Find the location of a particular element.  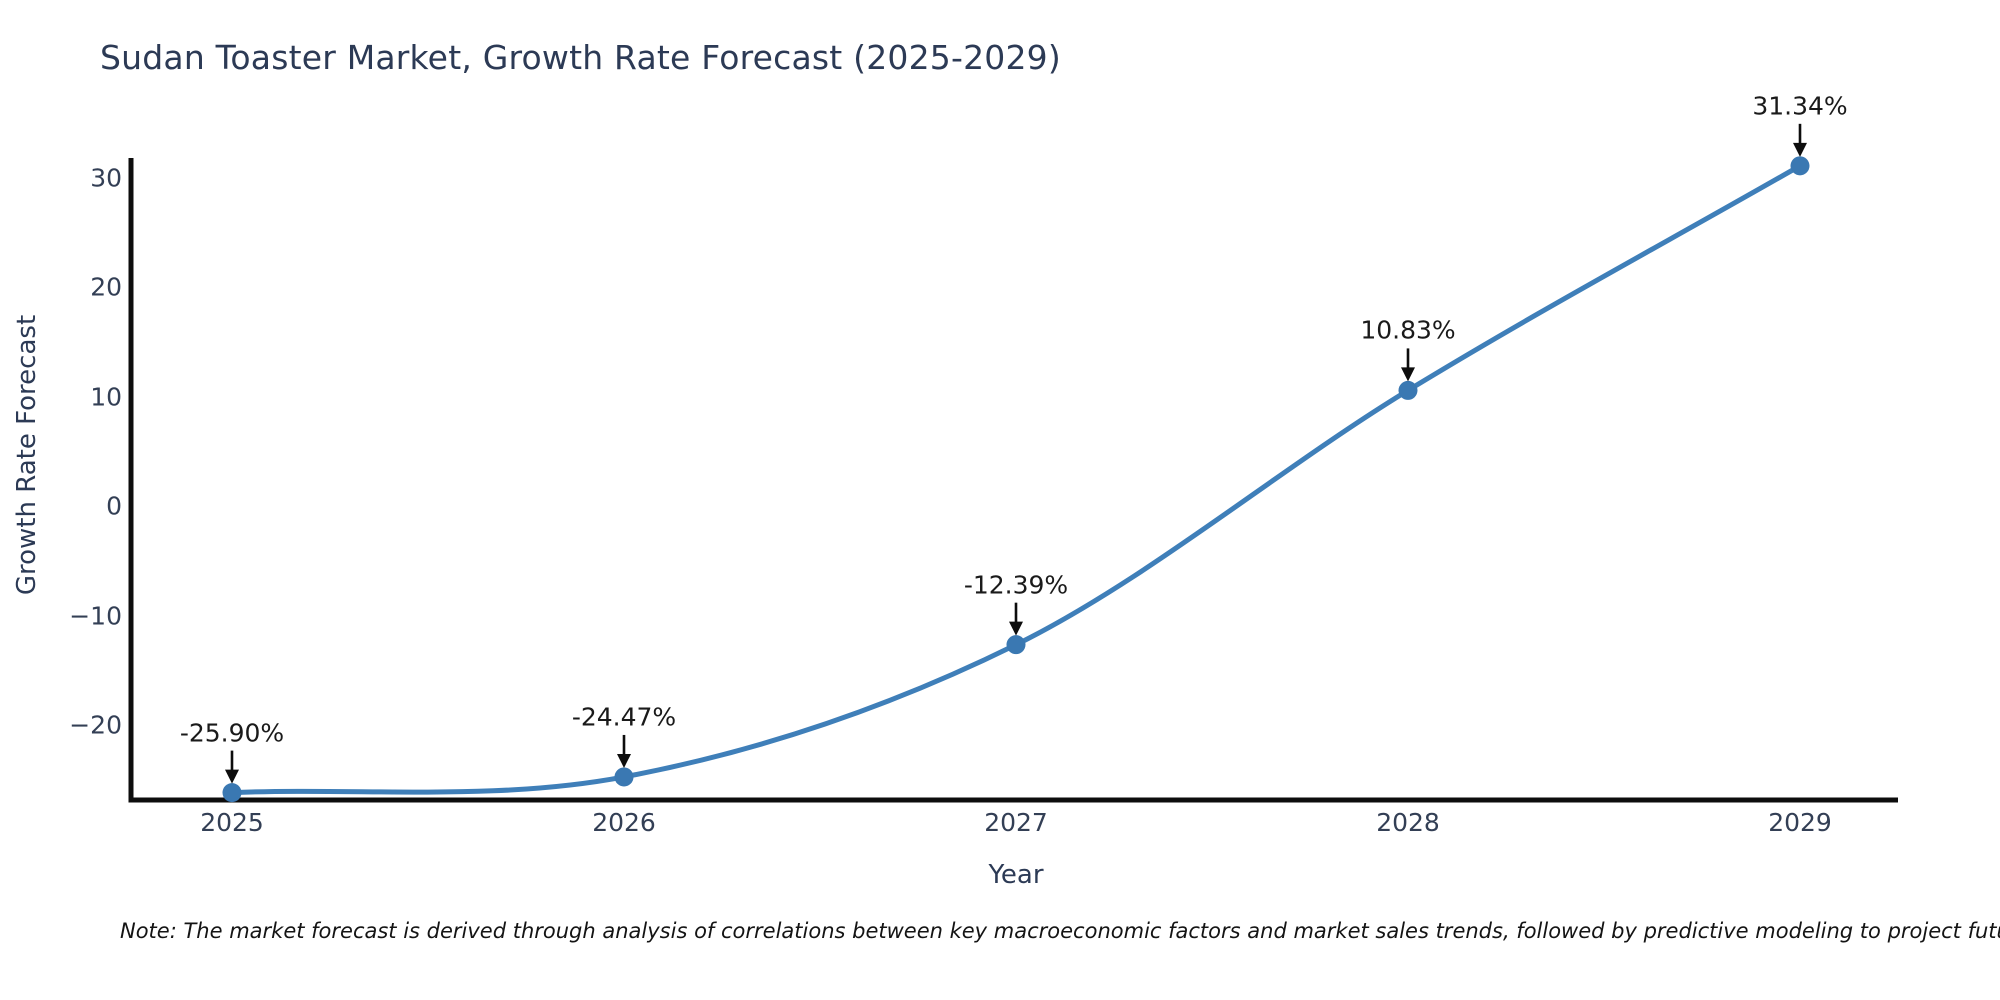

y-tick-label: −20 is located at coordinates (95, 725).